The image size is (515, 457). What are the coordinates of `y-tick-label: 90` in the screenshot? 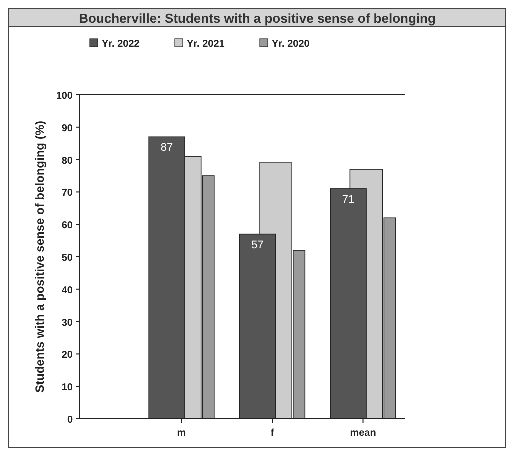 It's located at (68, 128).